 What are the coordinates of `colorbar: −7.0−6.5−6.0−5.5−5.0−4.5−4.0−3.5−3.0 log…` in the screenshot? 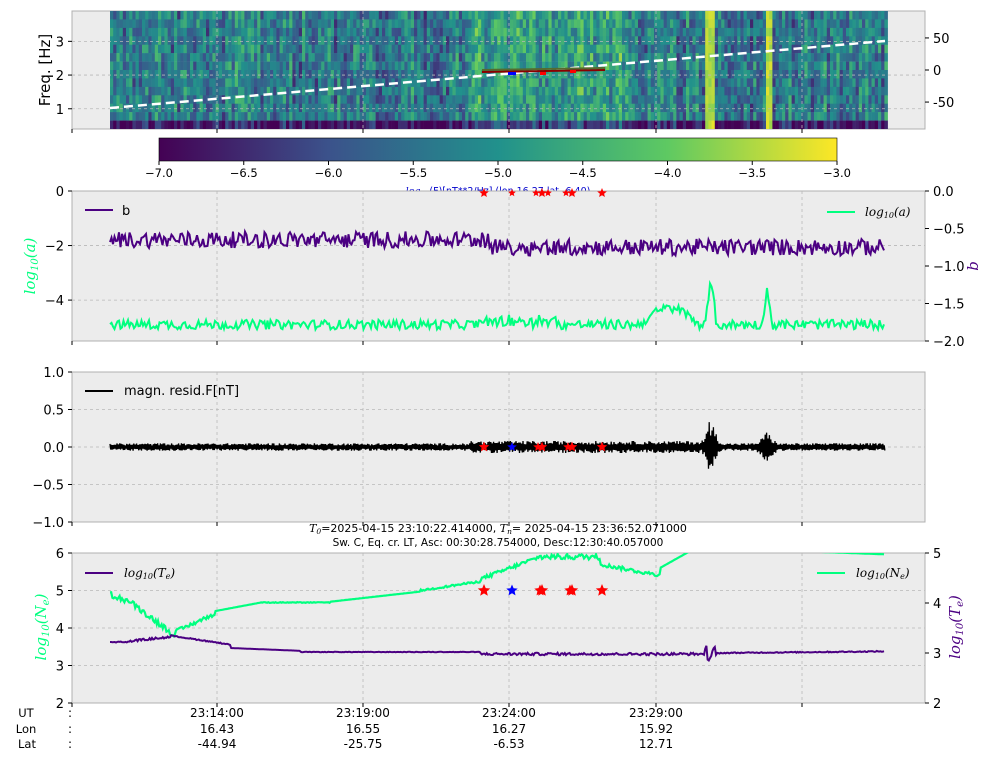 It's located at (498, 167).